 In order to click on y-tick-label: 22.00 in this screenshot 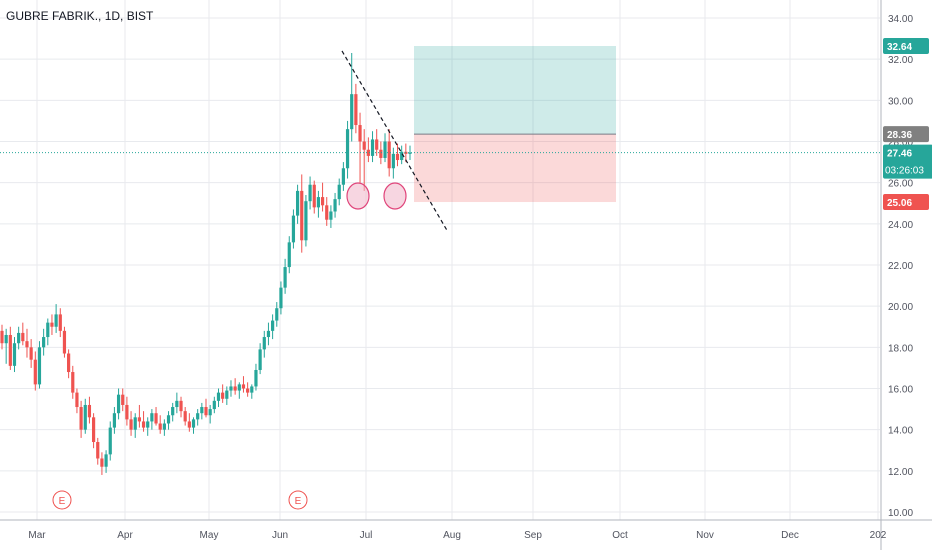, I will do `click(900, 266)`.